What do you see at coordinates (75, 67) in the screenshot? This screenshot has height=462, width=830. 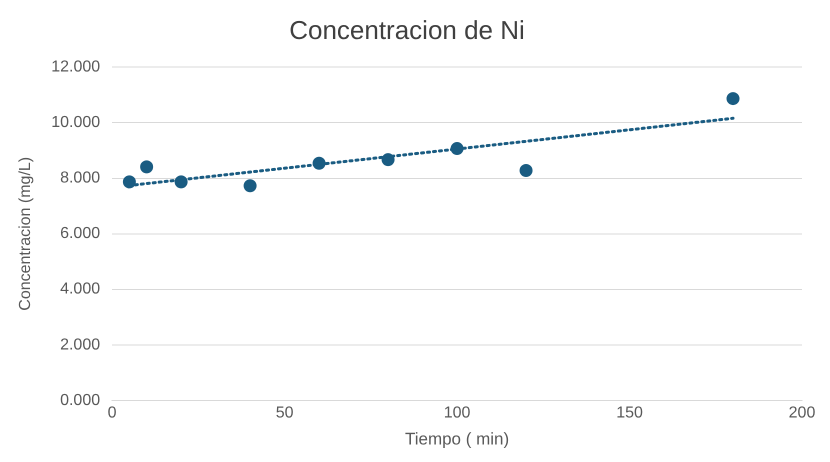 I see `y-tick-label: 12.000` at bounding box center [75, 67].